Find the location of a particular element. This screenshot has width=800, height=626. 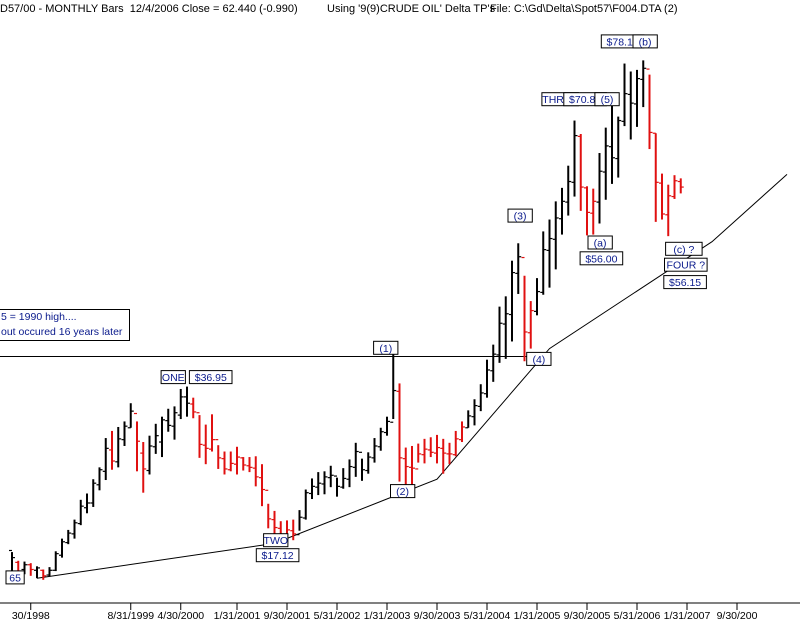

wave-label-text: (4) is located at coordinates (538, 360).